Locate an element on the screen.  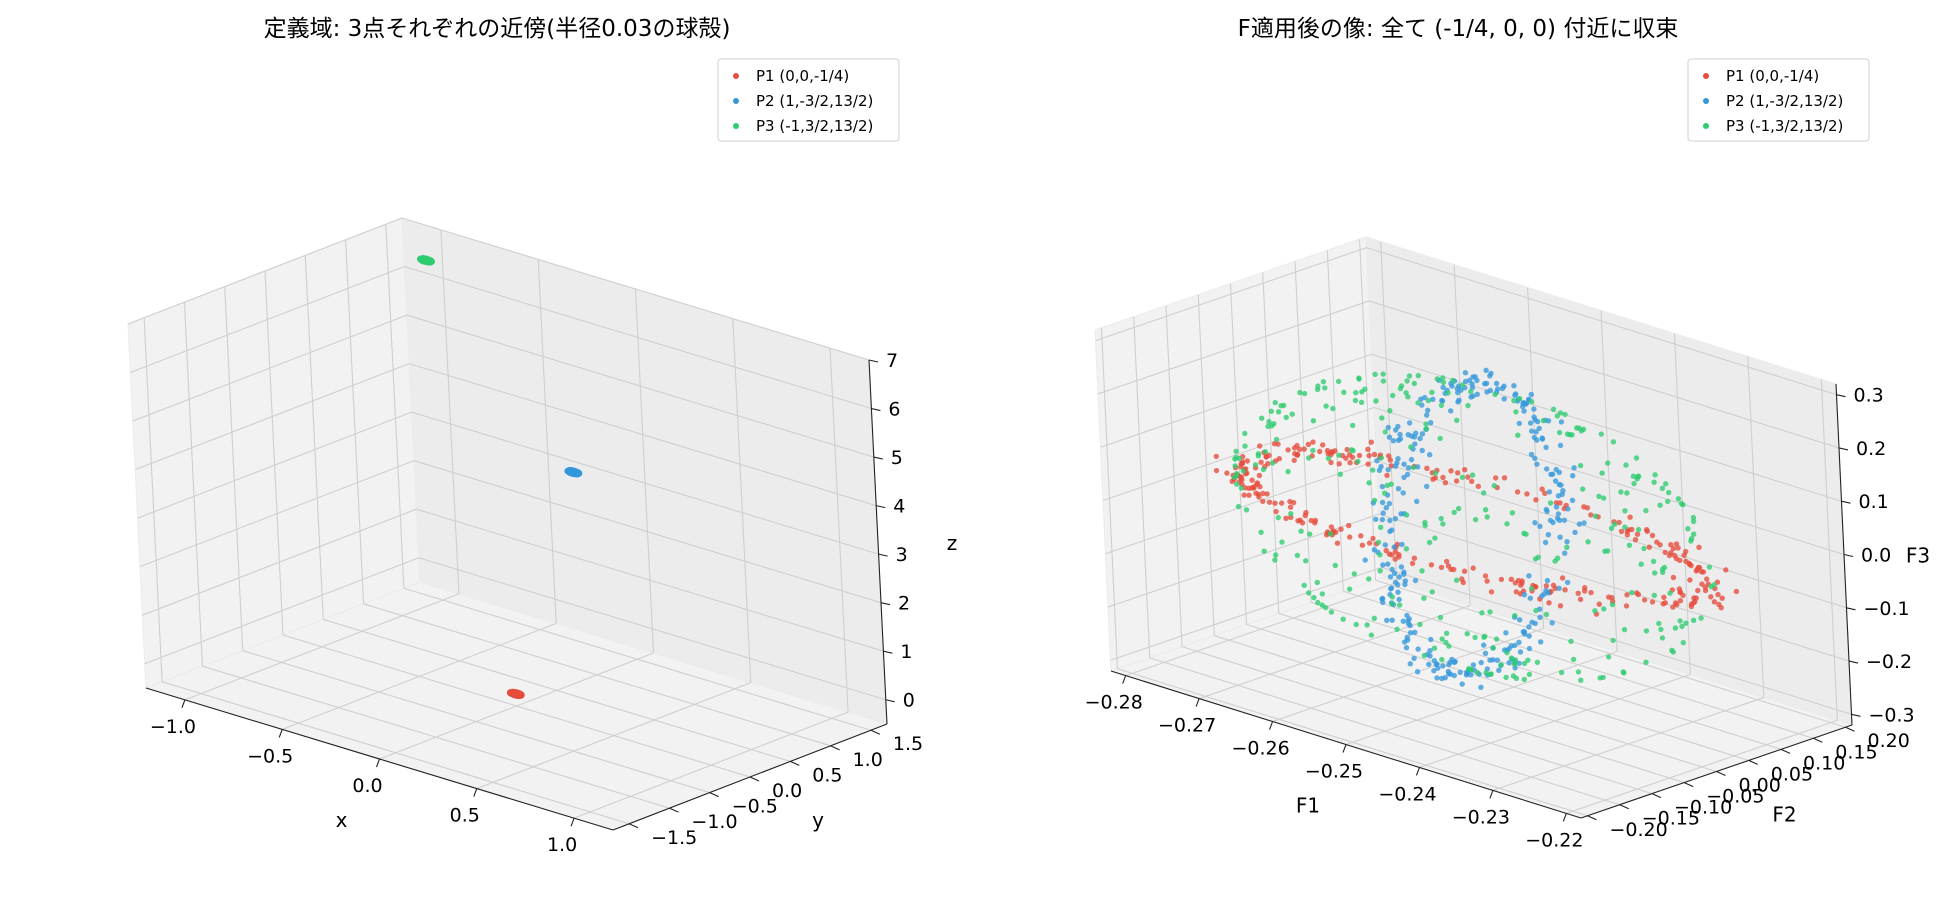
z-tick-label: 1 is located at coordinates (906, 652).